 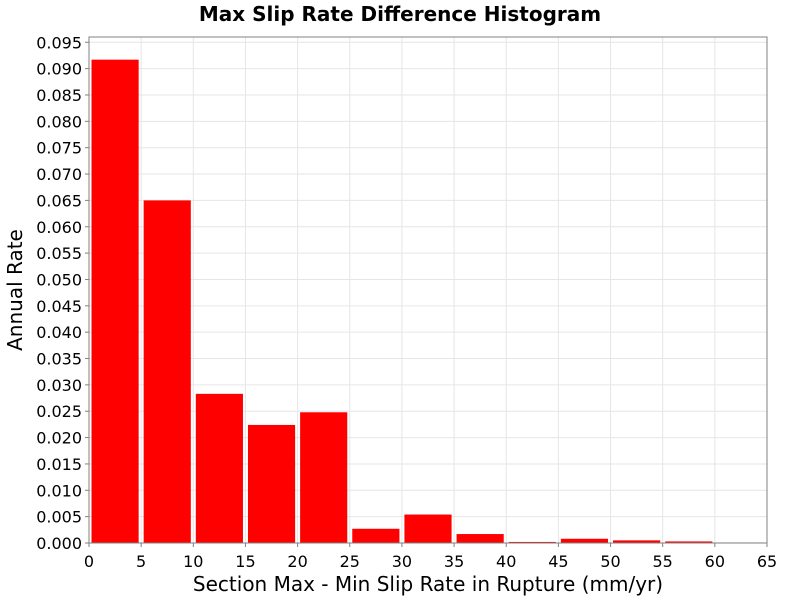 I want to click on x-tick-label: 10, so click(x=193, y=561).